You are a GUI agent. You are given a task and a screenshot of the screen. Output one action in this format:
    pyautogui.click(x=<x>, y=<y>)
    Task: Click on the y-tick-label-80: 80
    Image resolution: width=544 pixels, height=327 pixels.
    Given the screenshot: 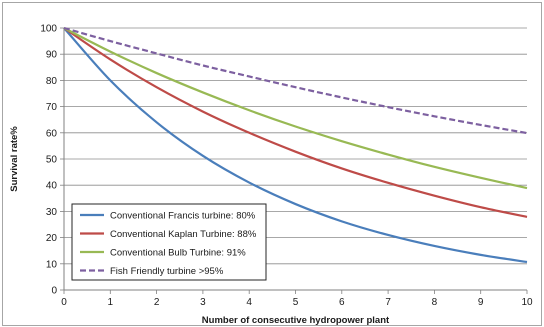 What is the action you would take?
    pyautogui.click(x=52, y=81)
    